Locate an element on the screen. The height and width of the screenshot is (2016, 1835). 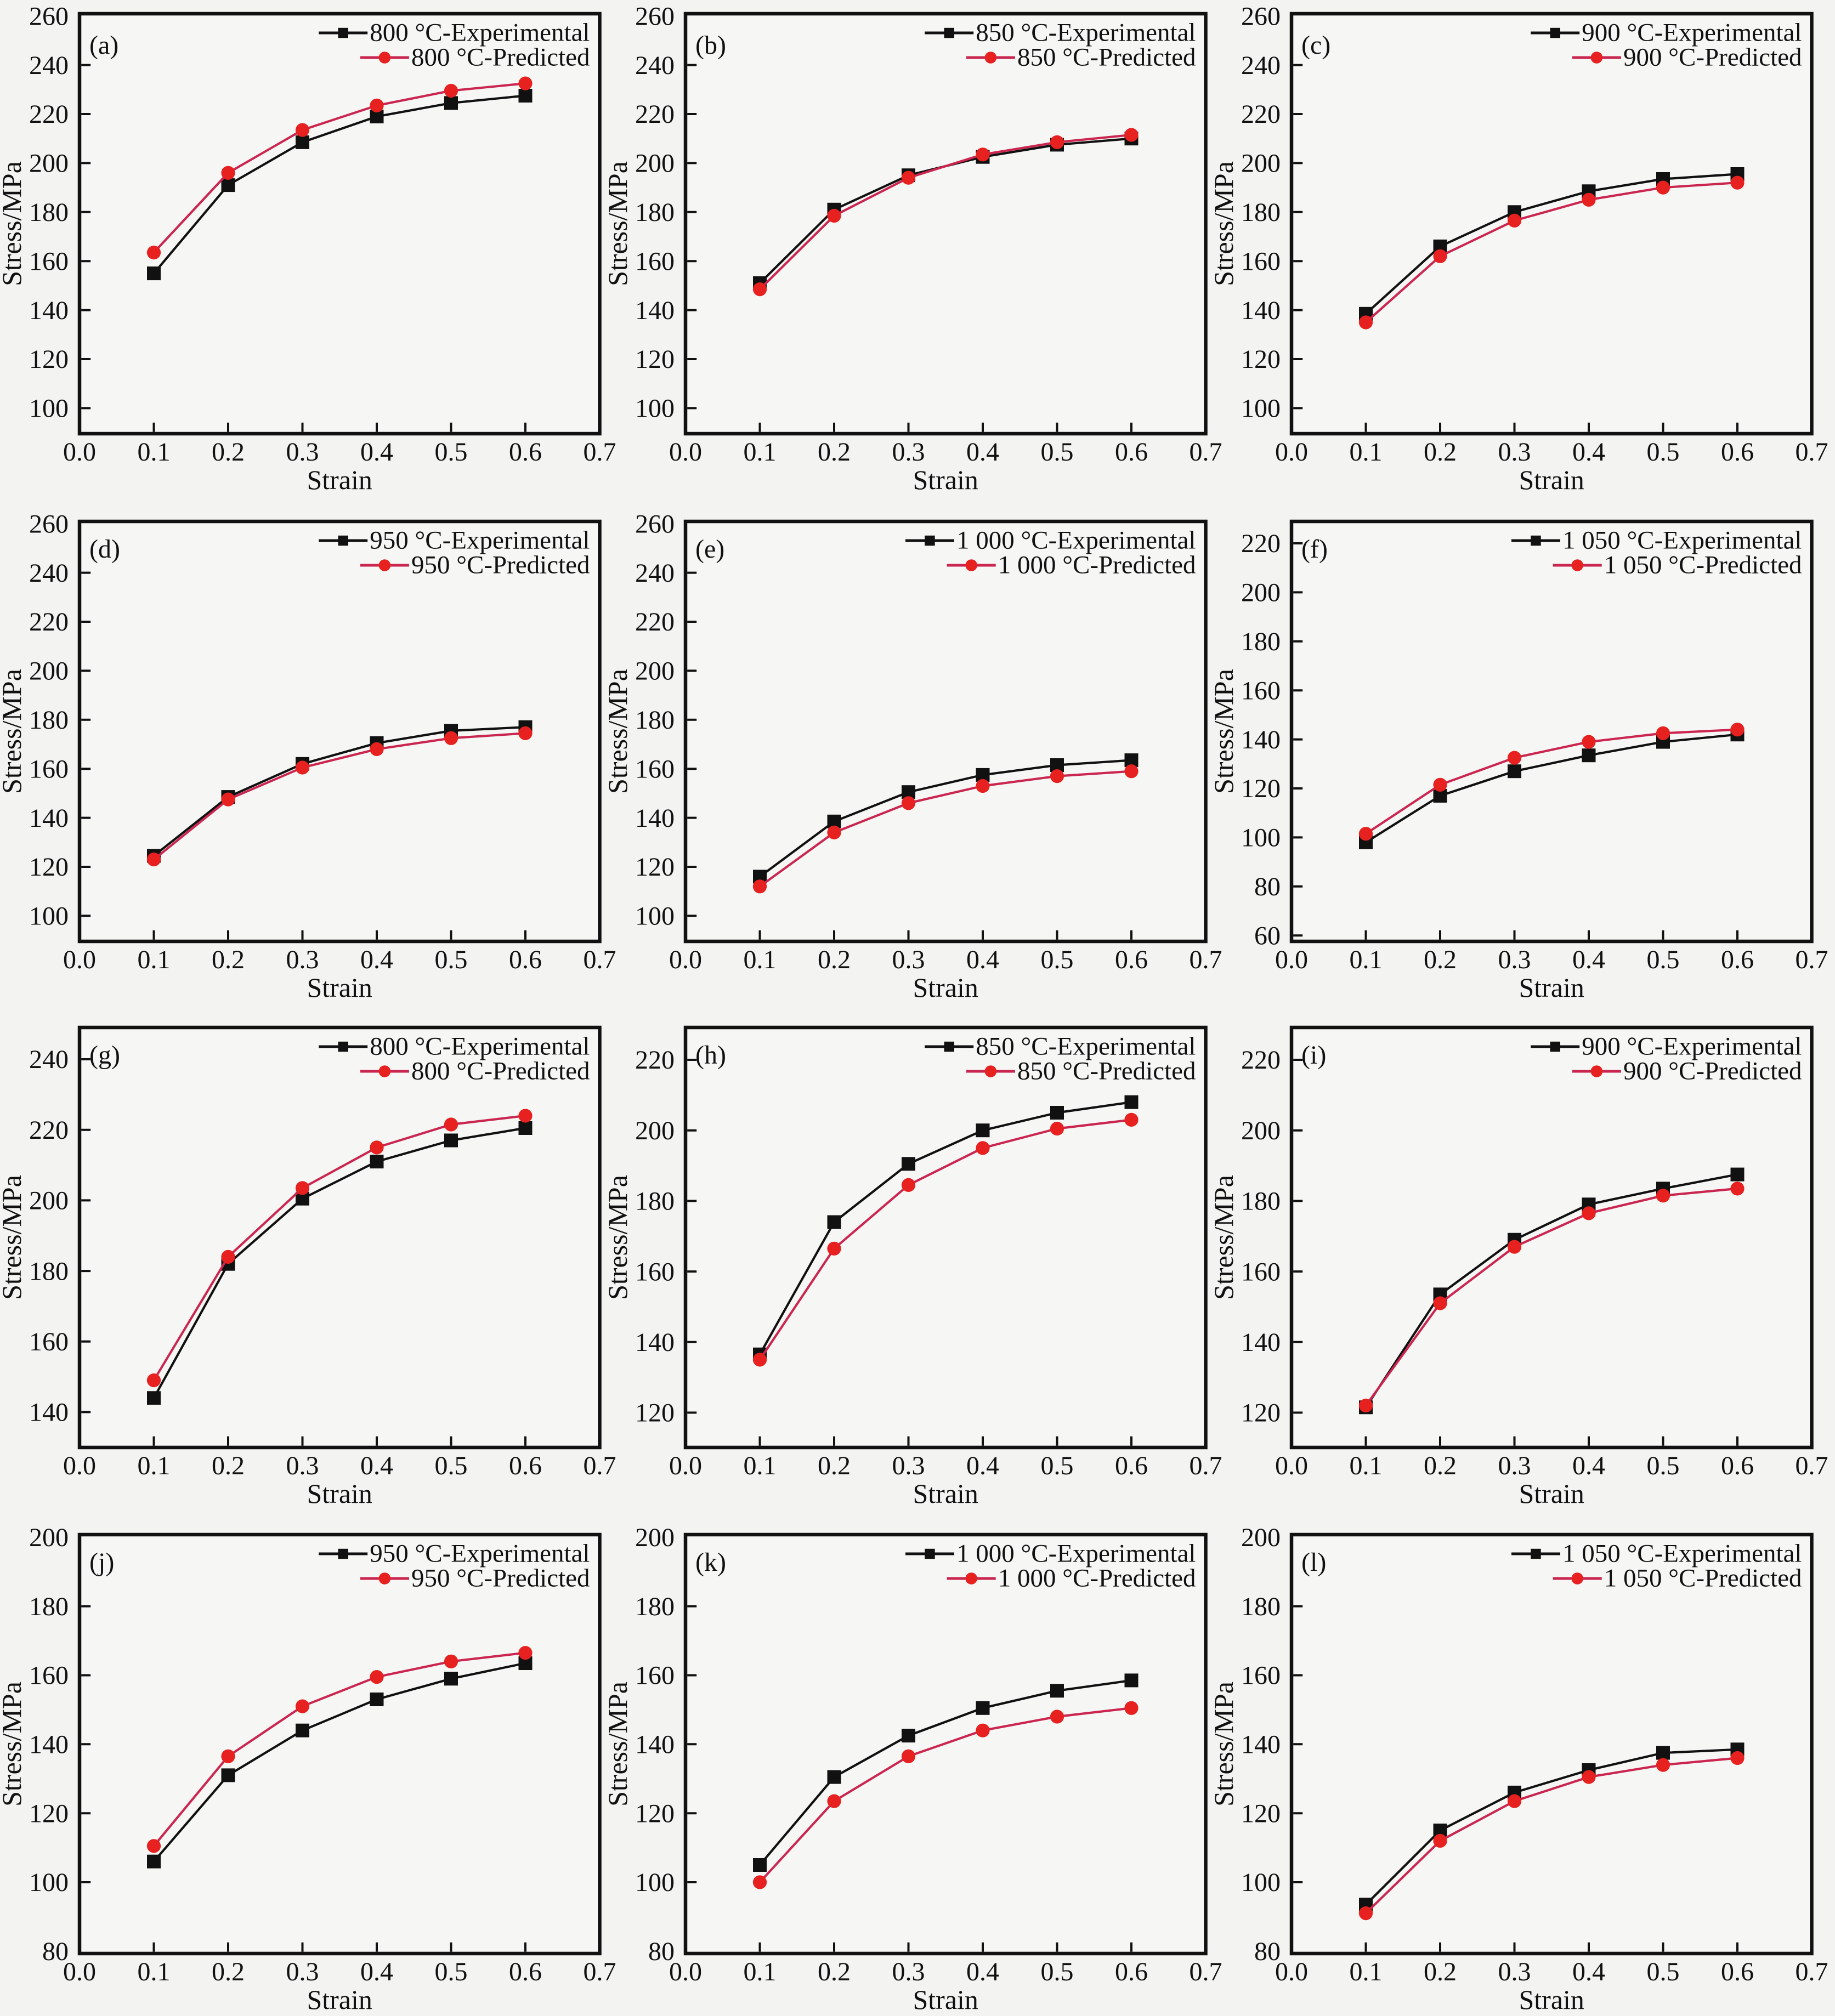
svg-text: 900 °C-Experimental is located at coordinates (1692, 1046).